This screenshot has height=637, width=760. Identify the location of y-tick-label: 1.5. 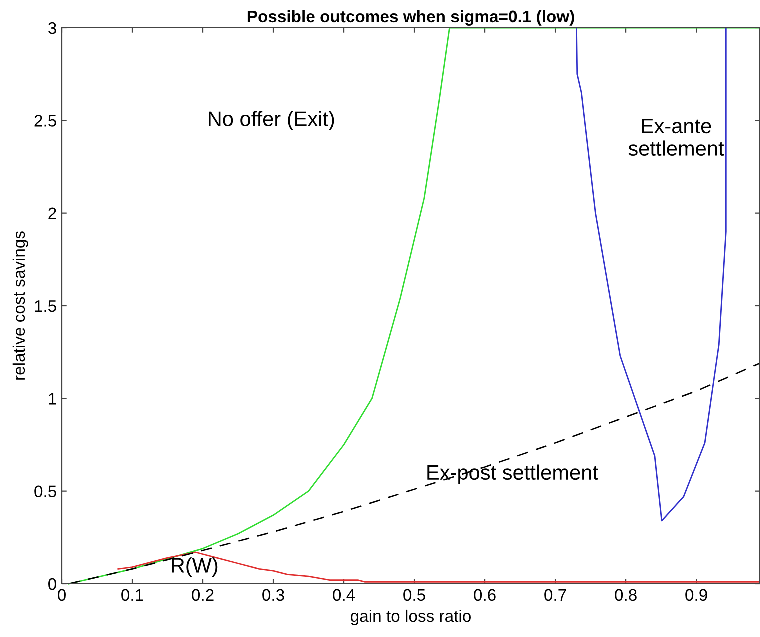
(45, 306).